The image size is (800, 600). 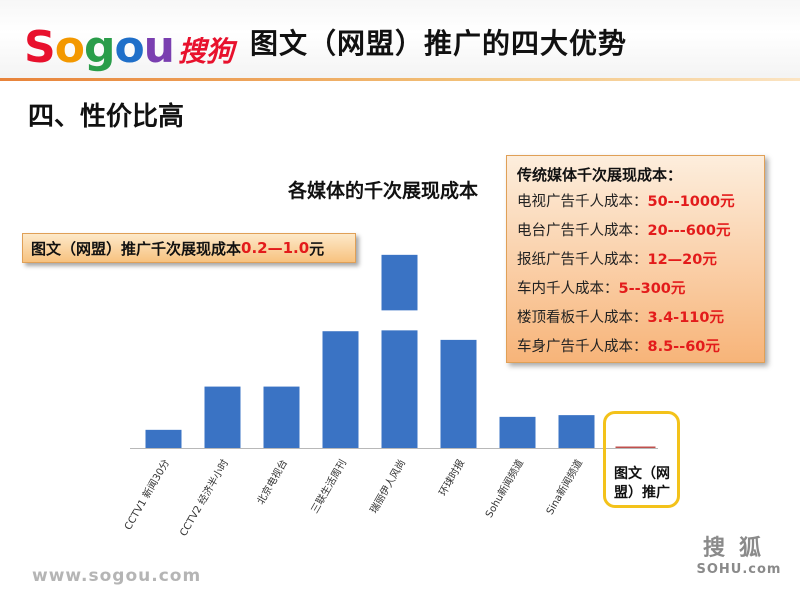 What do you see at coordinates (564, 487) in the screenshot?
I see `x-tick-label: Sina新闻频道` at bounding box center [564, 487].